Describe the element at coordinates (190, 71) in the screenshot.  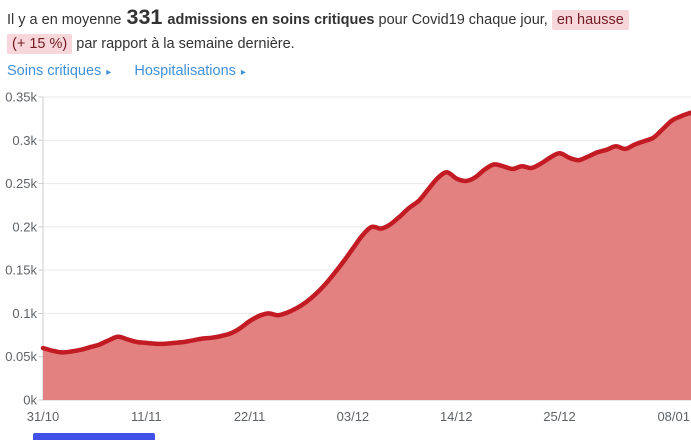
I see `link-hospitalisations: Hospitalisations ▸` at that location.